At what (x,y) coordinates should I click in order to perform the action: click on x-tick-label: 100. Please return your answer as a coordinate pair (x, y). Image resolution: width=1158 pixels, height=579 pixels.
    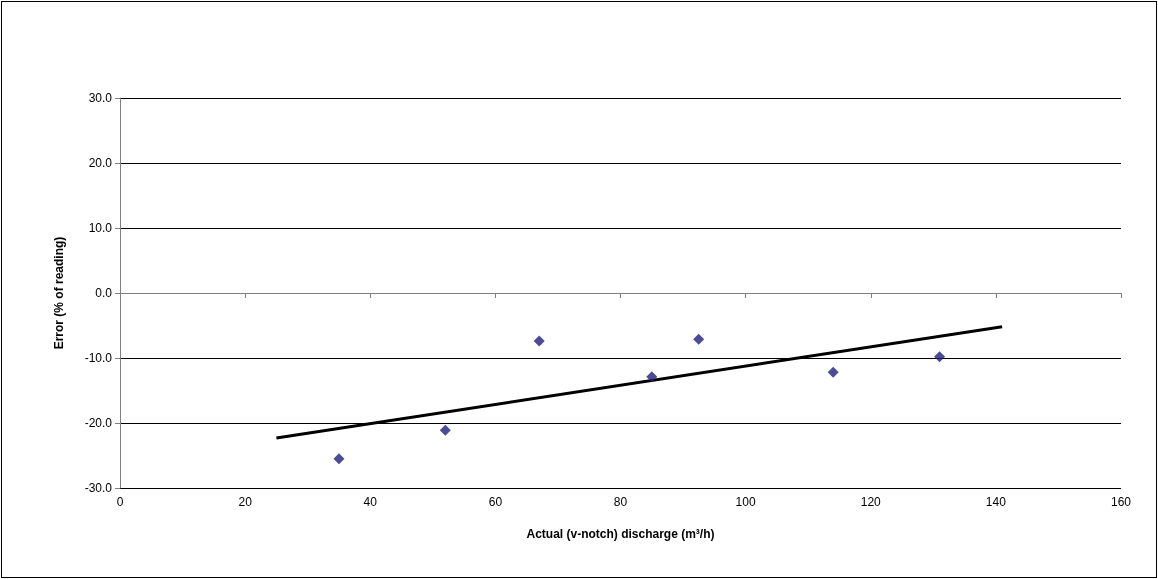
    Looking at the image, I should click on (745, 502).